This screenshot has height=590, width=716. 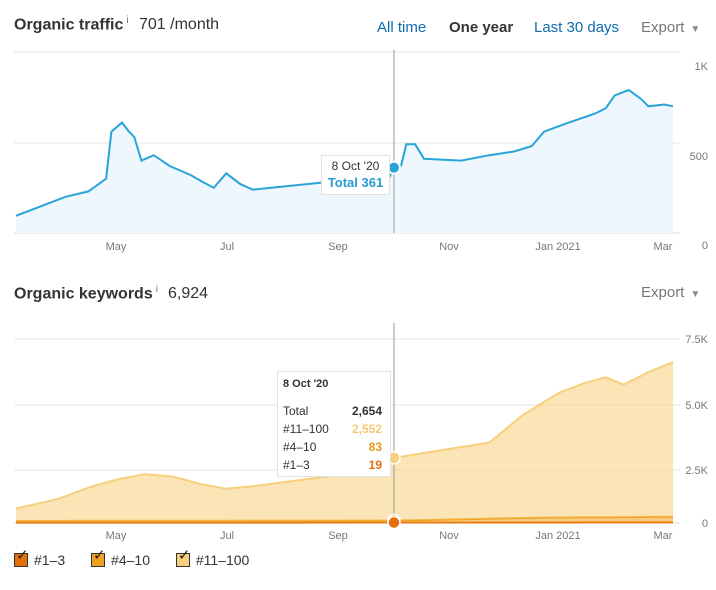 I want to click on tooltip-value: 83, so click(x=375, y=447).